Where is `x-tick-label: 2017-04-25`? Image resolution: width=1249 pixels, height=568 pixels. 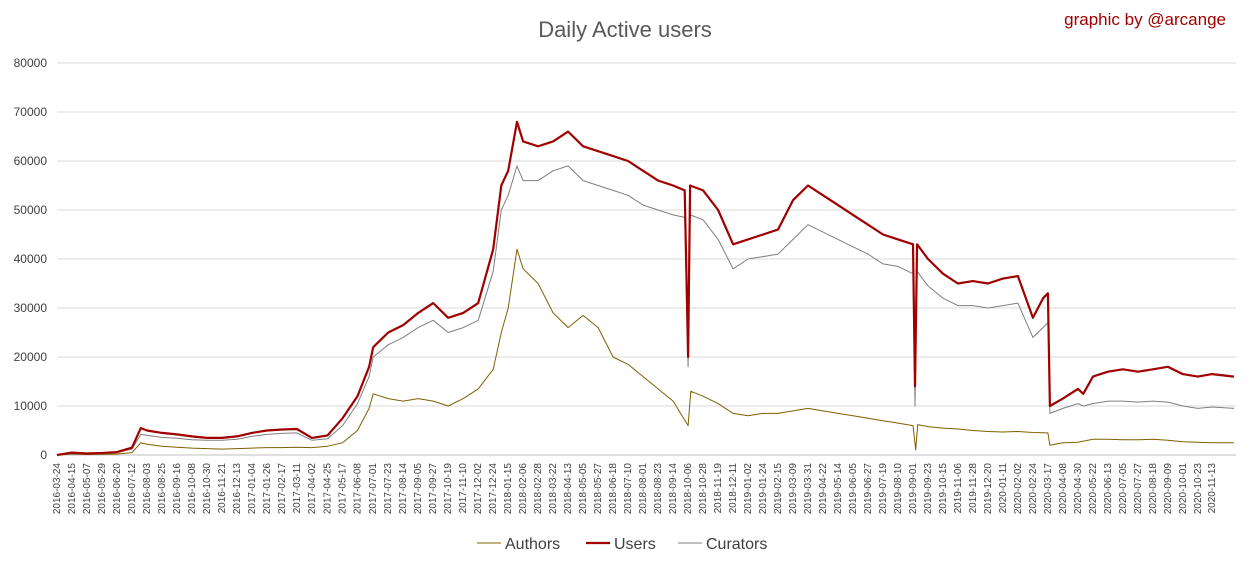
x-tick-label: 2017-04-25 is located at coordinates (328, 489).